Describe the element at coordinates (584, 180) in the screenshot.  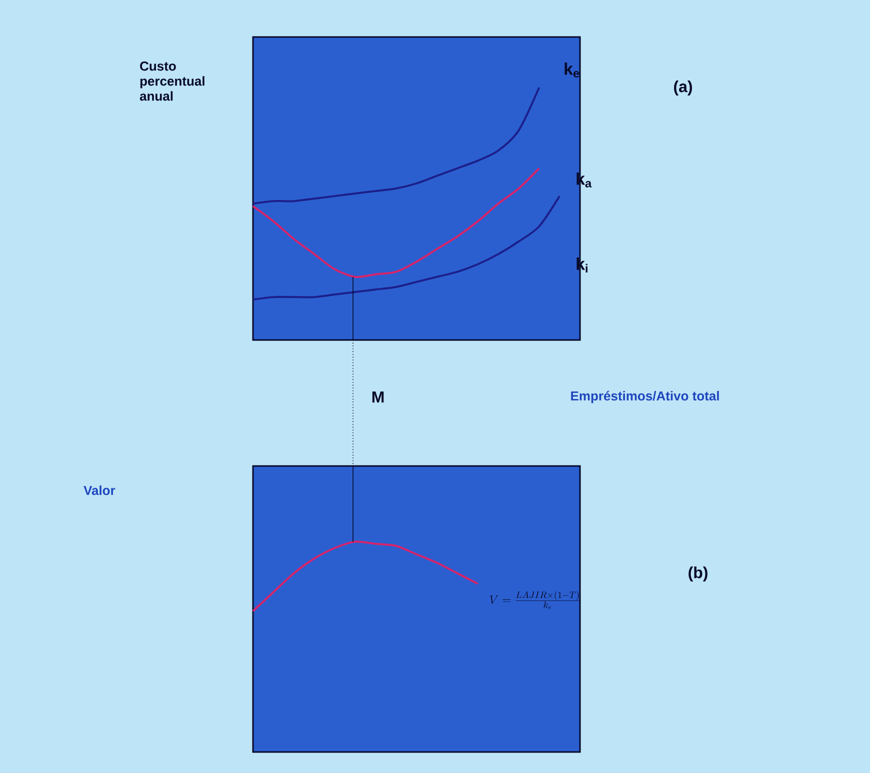
I see `text: k$_{a}$` at that location.